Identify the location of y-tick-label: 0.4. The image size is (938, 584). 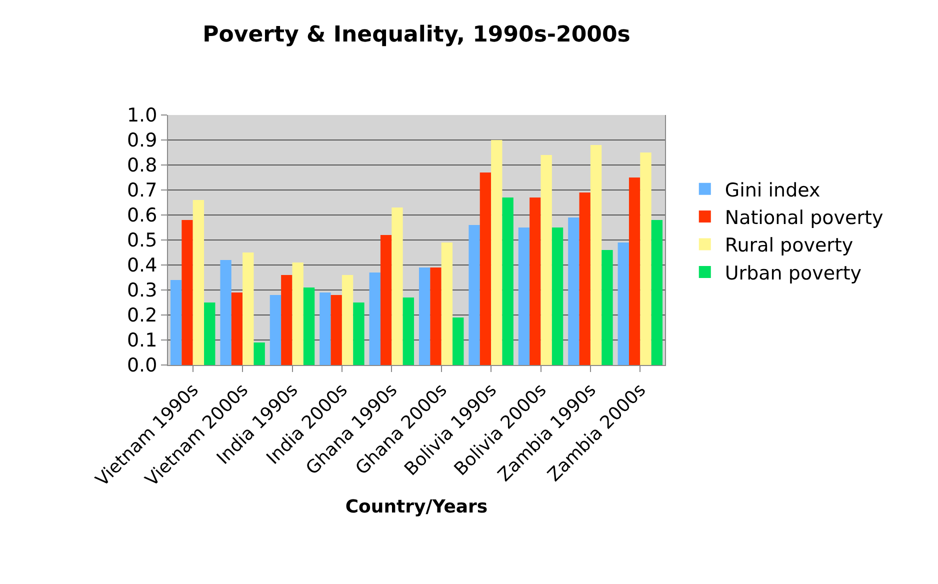
(142, 265).